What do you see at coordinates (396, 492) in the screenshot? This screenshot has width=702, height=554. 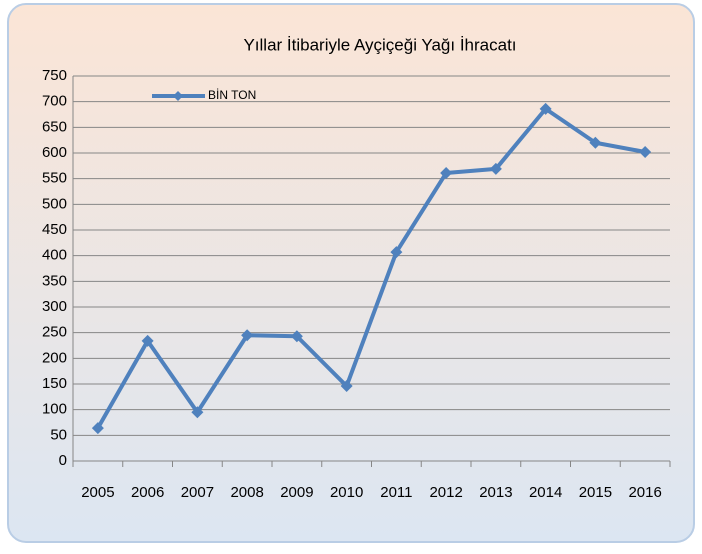 I see `x-tick-label: 2011` at bounding box center [396, 492].